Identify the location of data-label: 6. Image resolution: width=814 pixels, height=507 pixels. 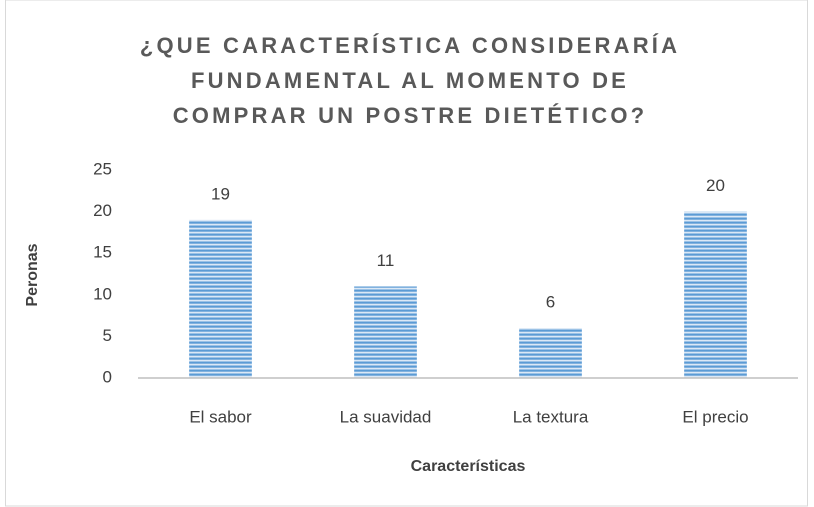
(550, 302).